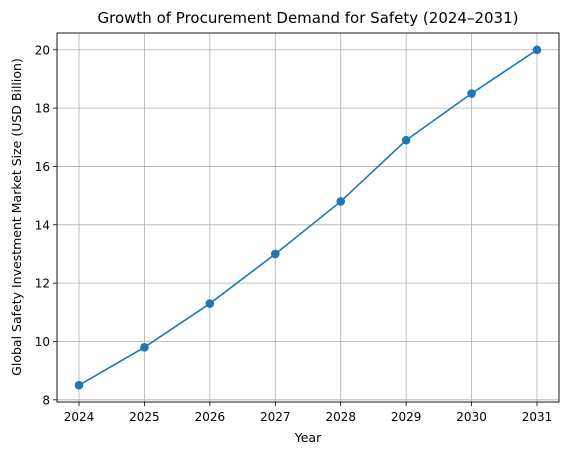 This screenshot has width=563, height=455. What do you see at coordinates (46, 400) in the screenshot?
I see `y-tick-label: 8` at bounding box center [46, 400].